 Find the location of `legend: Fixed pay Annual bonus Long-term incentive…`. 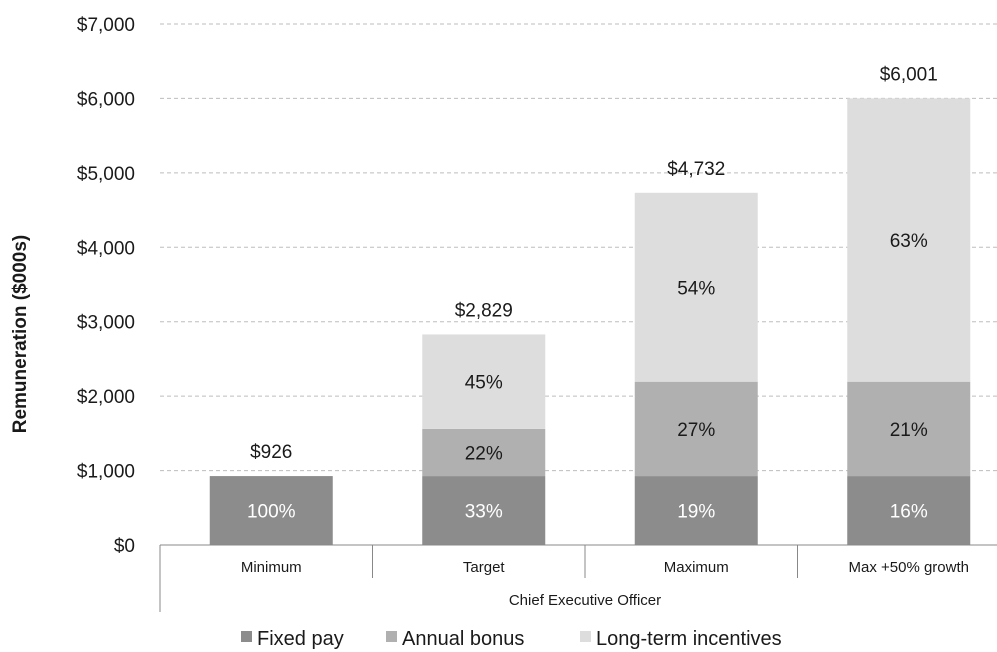

legend: Fixed pay Annual bonus Long-term incentive… is located at coordinates (511, 639).